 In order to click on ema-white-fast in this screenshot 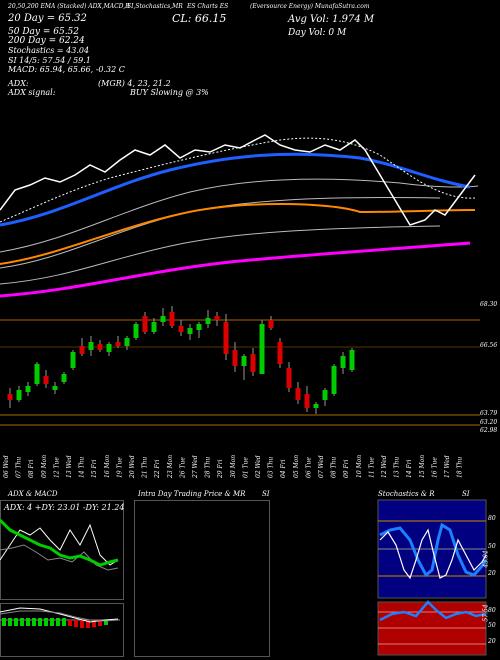, I will do `click(238, 180)`.